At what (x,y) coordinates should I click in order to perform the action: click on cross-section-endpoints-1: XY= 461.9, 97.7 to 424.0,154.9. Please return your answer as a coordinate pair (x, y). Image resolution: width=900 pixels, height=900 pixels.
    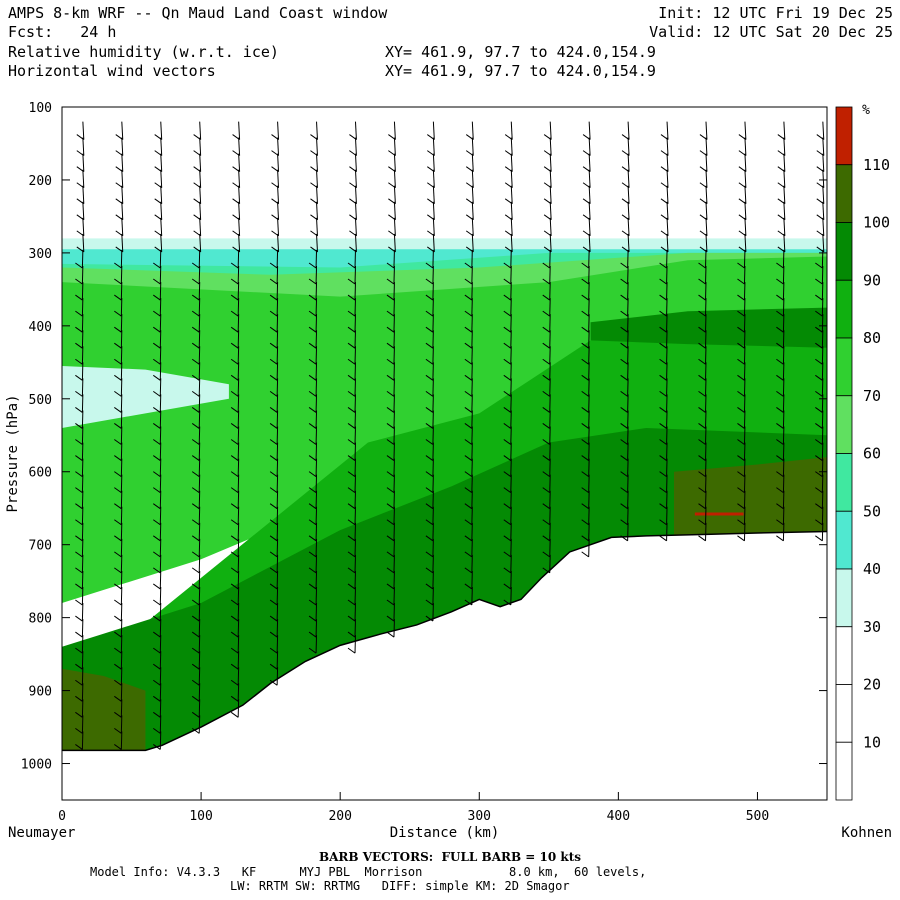
    Looking at the image, I should click on (520, 52).